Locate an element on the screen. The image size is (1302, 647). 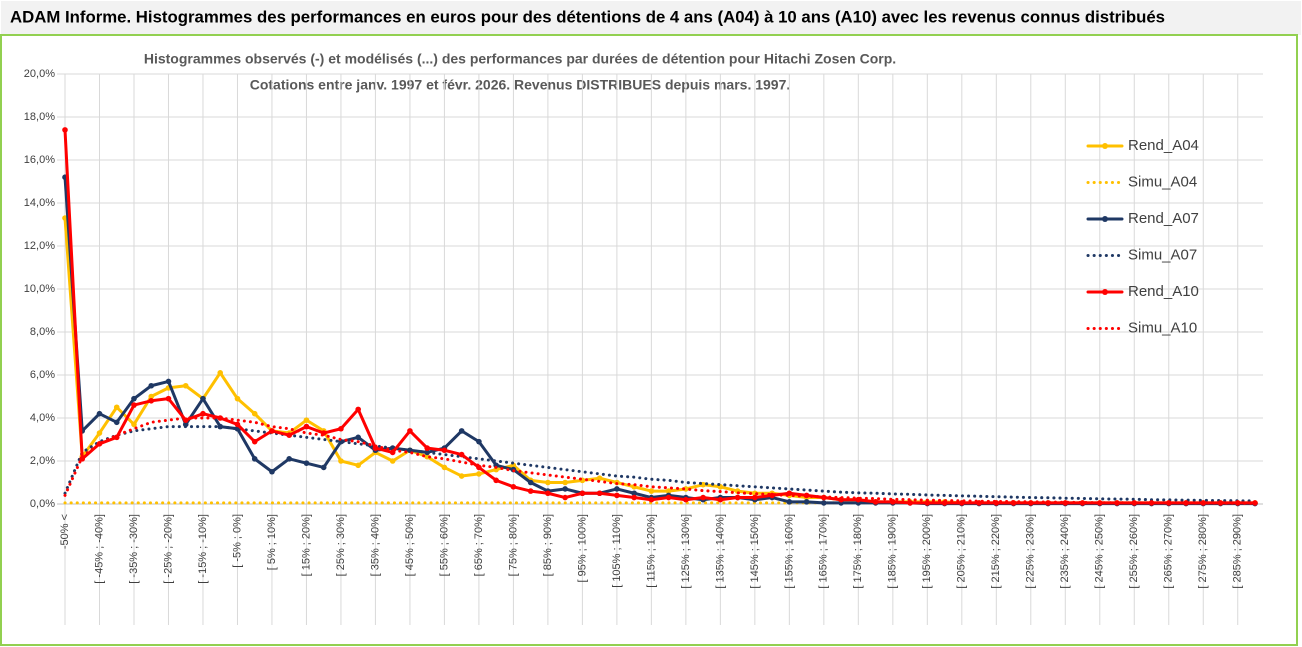
y-tick-label: 16,0% is located at coordinates (39, 160).